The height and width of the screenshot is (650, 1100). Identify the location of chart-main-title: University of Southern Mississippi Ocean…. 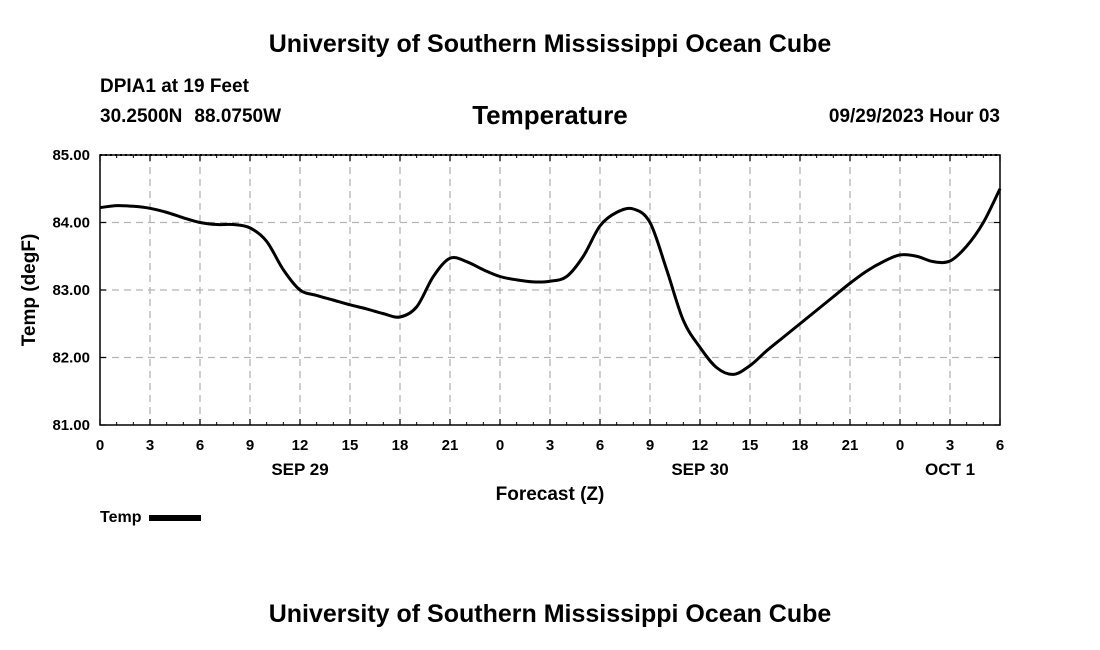
(550, 44).